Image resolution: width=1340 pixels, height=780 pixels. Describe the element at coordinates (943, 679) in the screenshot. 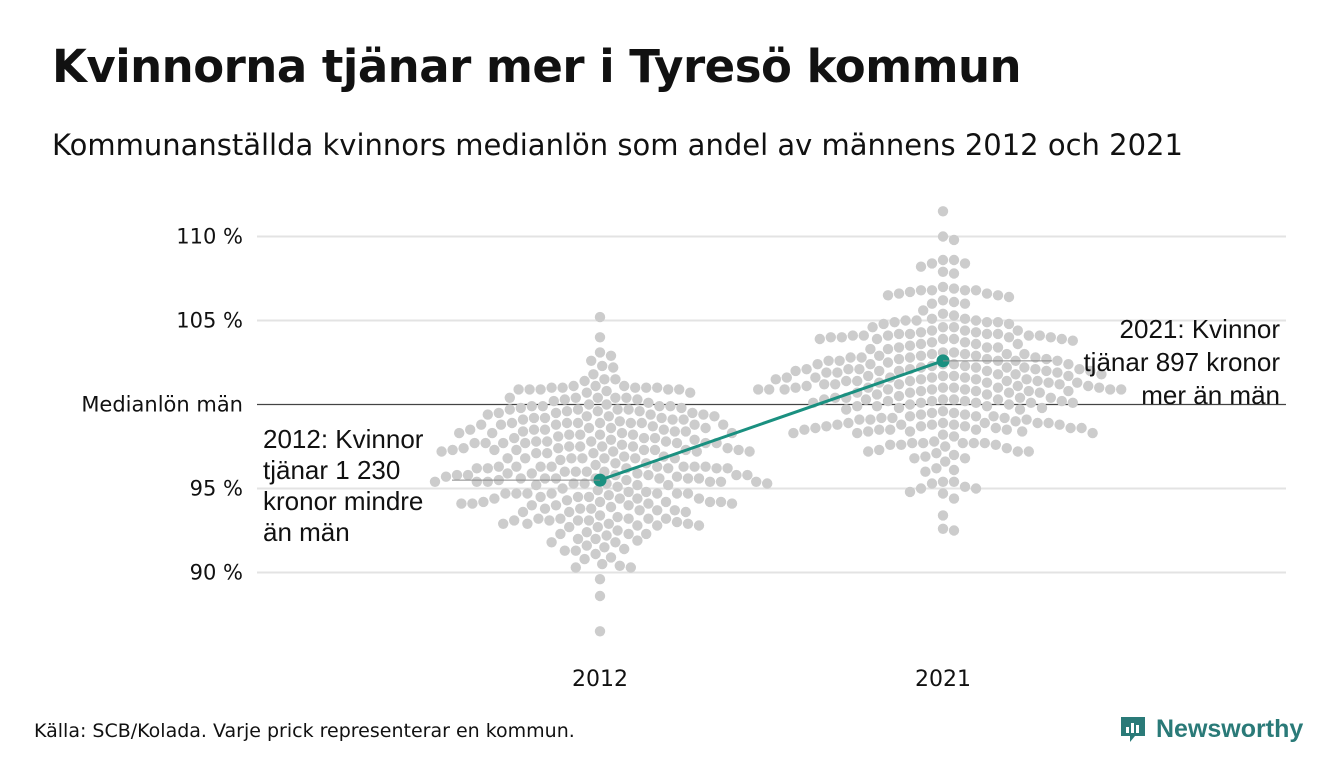

I see `x-tick-label-2021: 2021` at that location.